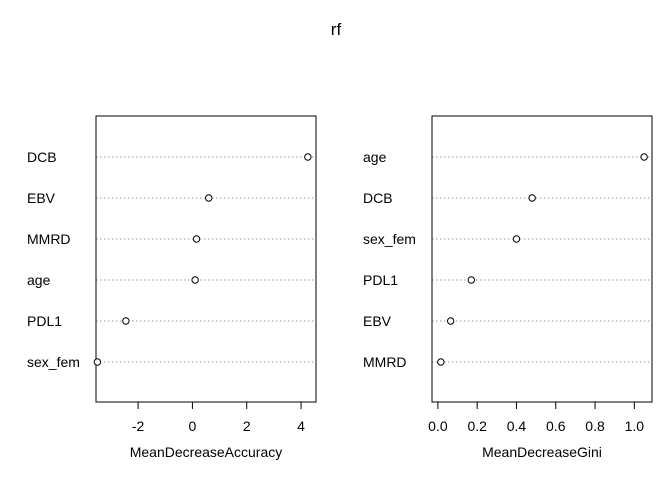  Describe the element at coordinates (542, 452) in the screenshot. I see `x-axis-title: MeanDecreaseGini` at that location.